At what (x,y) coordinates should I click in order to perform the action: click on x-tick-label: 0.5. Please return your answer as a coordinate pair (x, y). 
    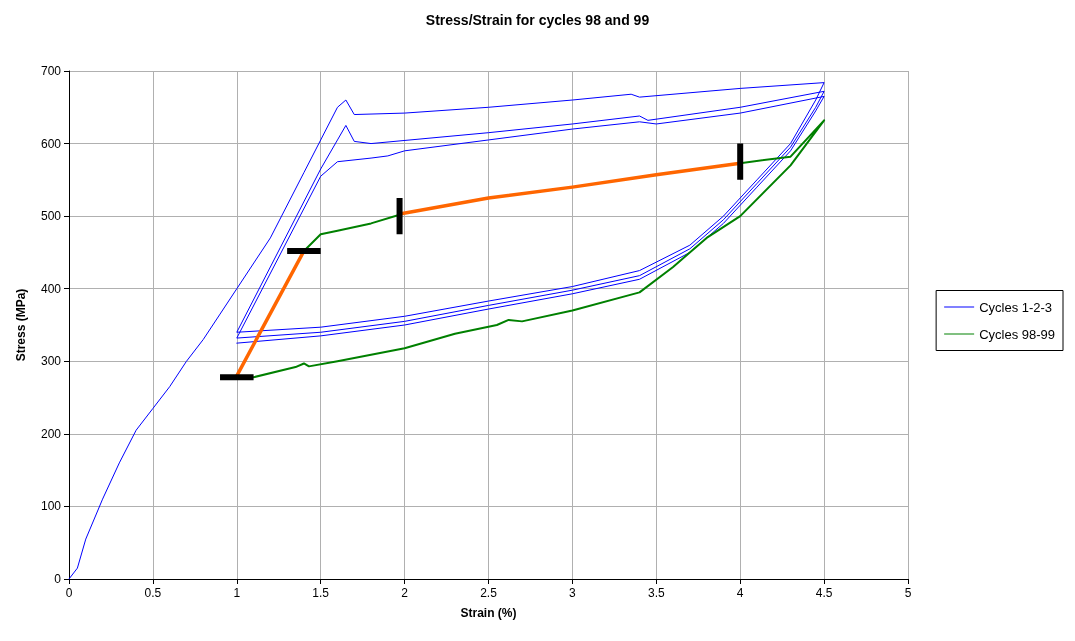
    Looking at the image, I should click on (153, 593).